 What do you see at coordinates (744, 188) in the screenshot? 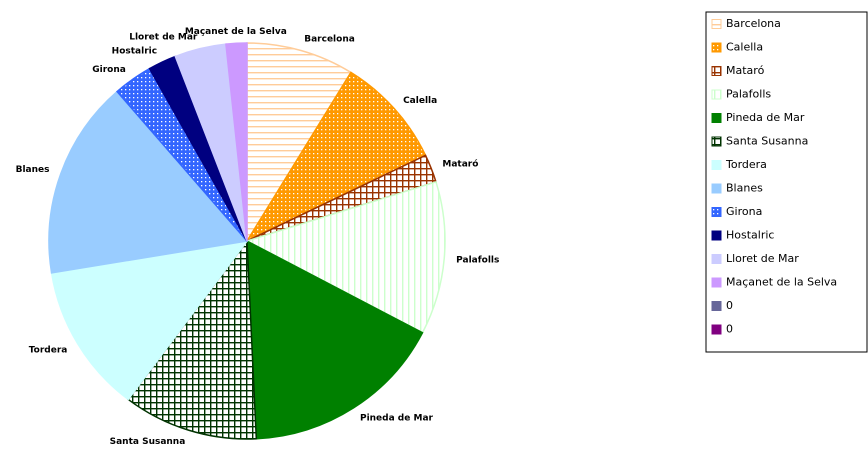
I see `legend-label: Blanes` at bounding box center [744, 188].